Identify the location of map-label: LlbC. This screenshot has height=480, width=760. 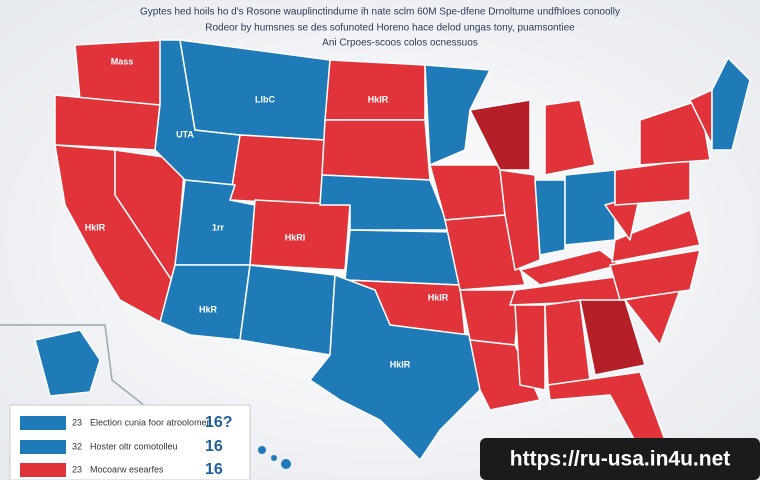
(265, 99).